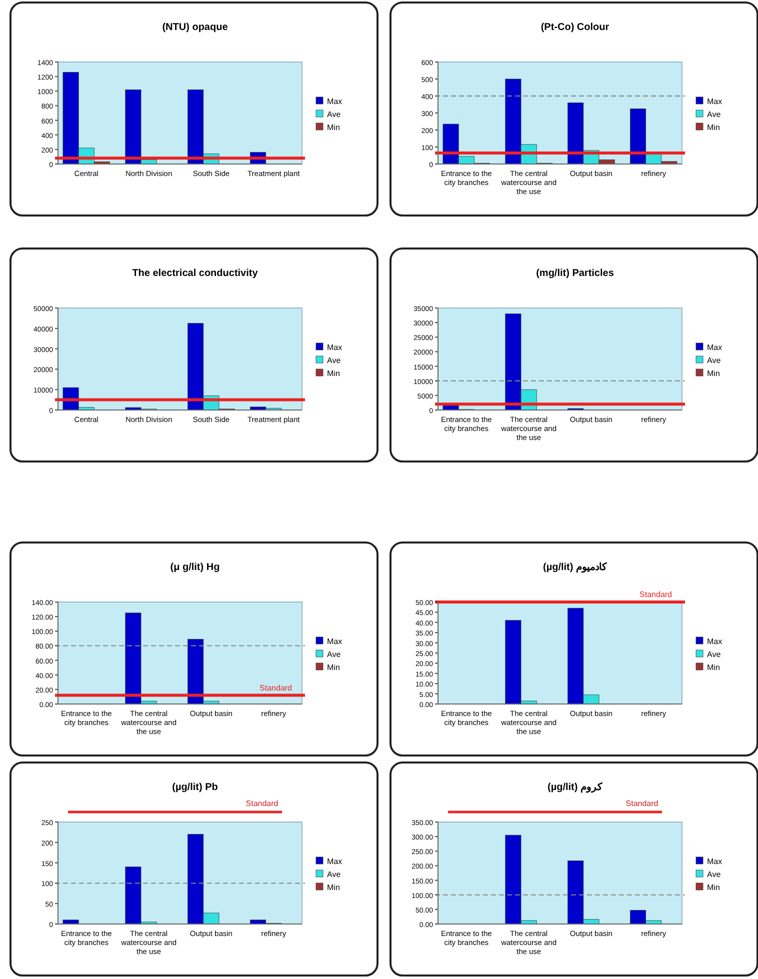 The width and height of the screenshot is (758, 979). Describe the element at coordinates (575, 27) in the screenshot. I see `chart-title: (Pt-Co) Colour` at that location.